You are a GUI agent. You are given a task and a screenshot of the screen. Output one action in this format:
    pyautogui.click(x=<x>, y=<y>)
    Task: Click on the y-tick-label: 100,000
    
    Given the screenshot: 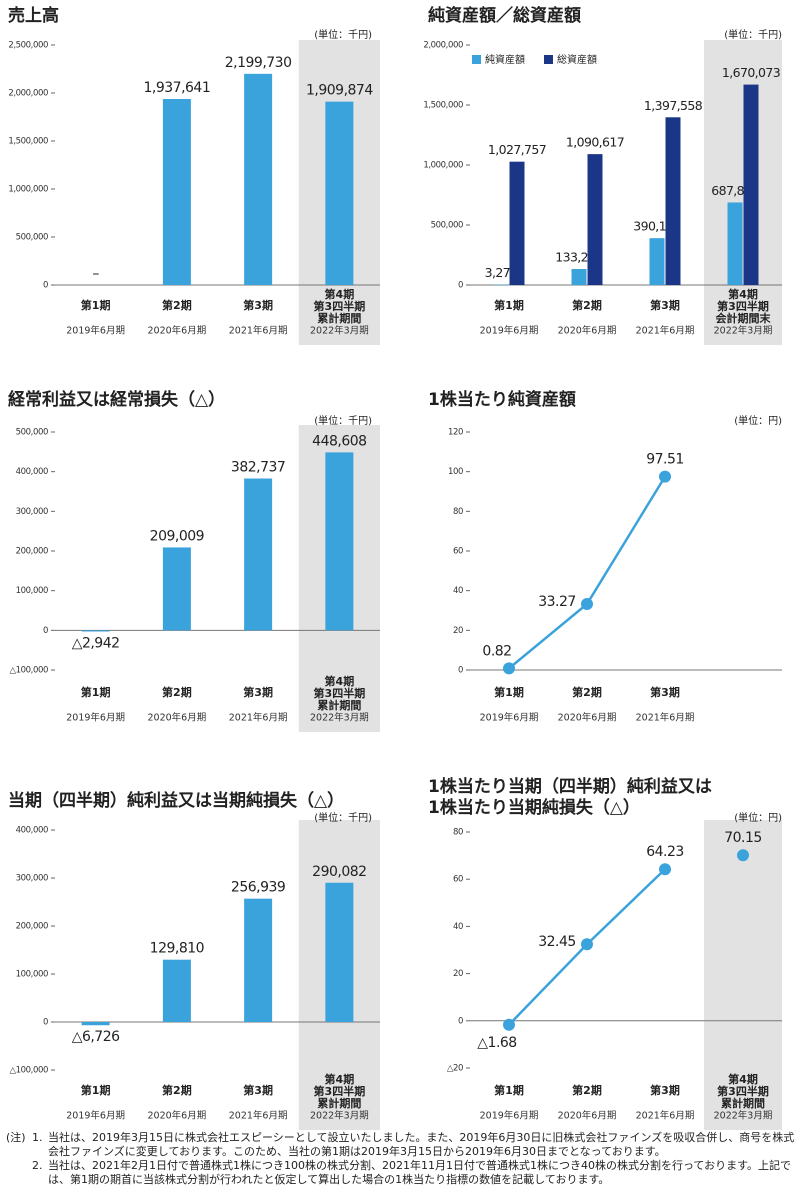 What is the action you would take?
    pyautogui.click(x=32, y=975)
    